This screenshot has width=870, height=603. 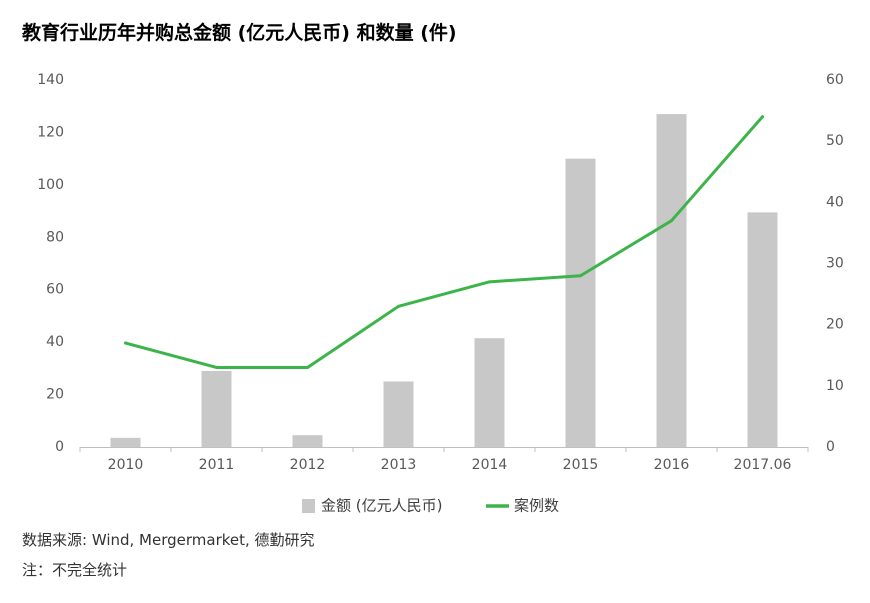 What do you see at coordinates (835, 264) in the screenshot?
I see `right-axis-tick-label: 30` at bounding box center [835, 264].